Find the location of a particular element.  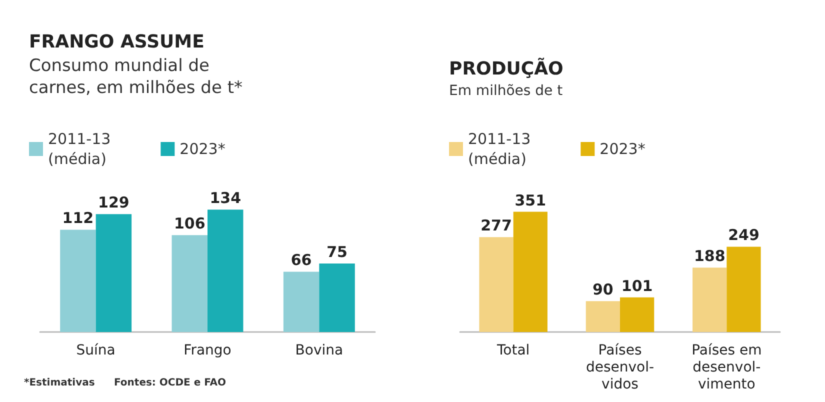

chart-subtitle: Consumo mundial de carnes, em milhões de t* is located at coordinates (135, 77).